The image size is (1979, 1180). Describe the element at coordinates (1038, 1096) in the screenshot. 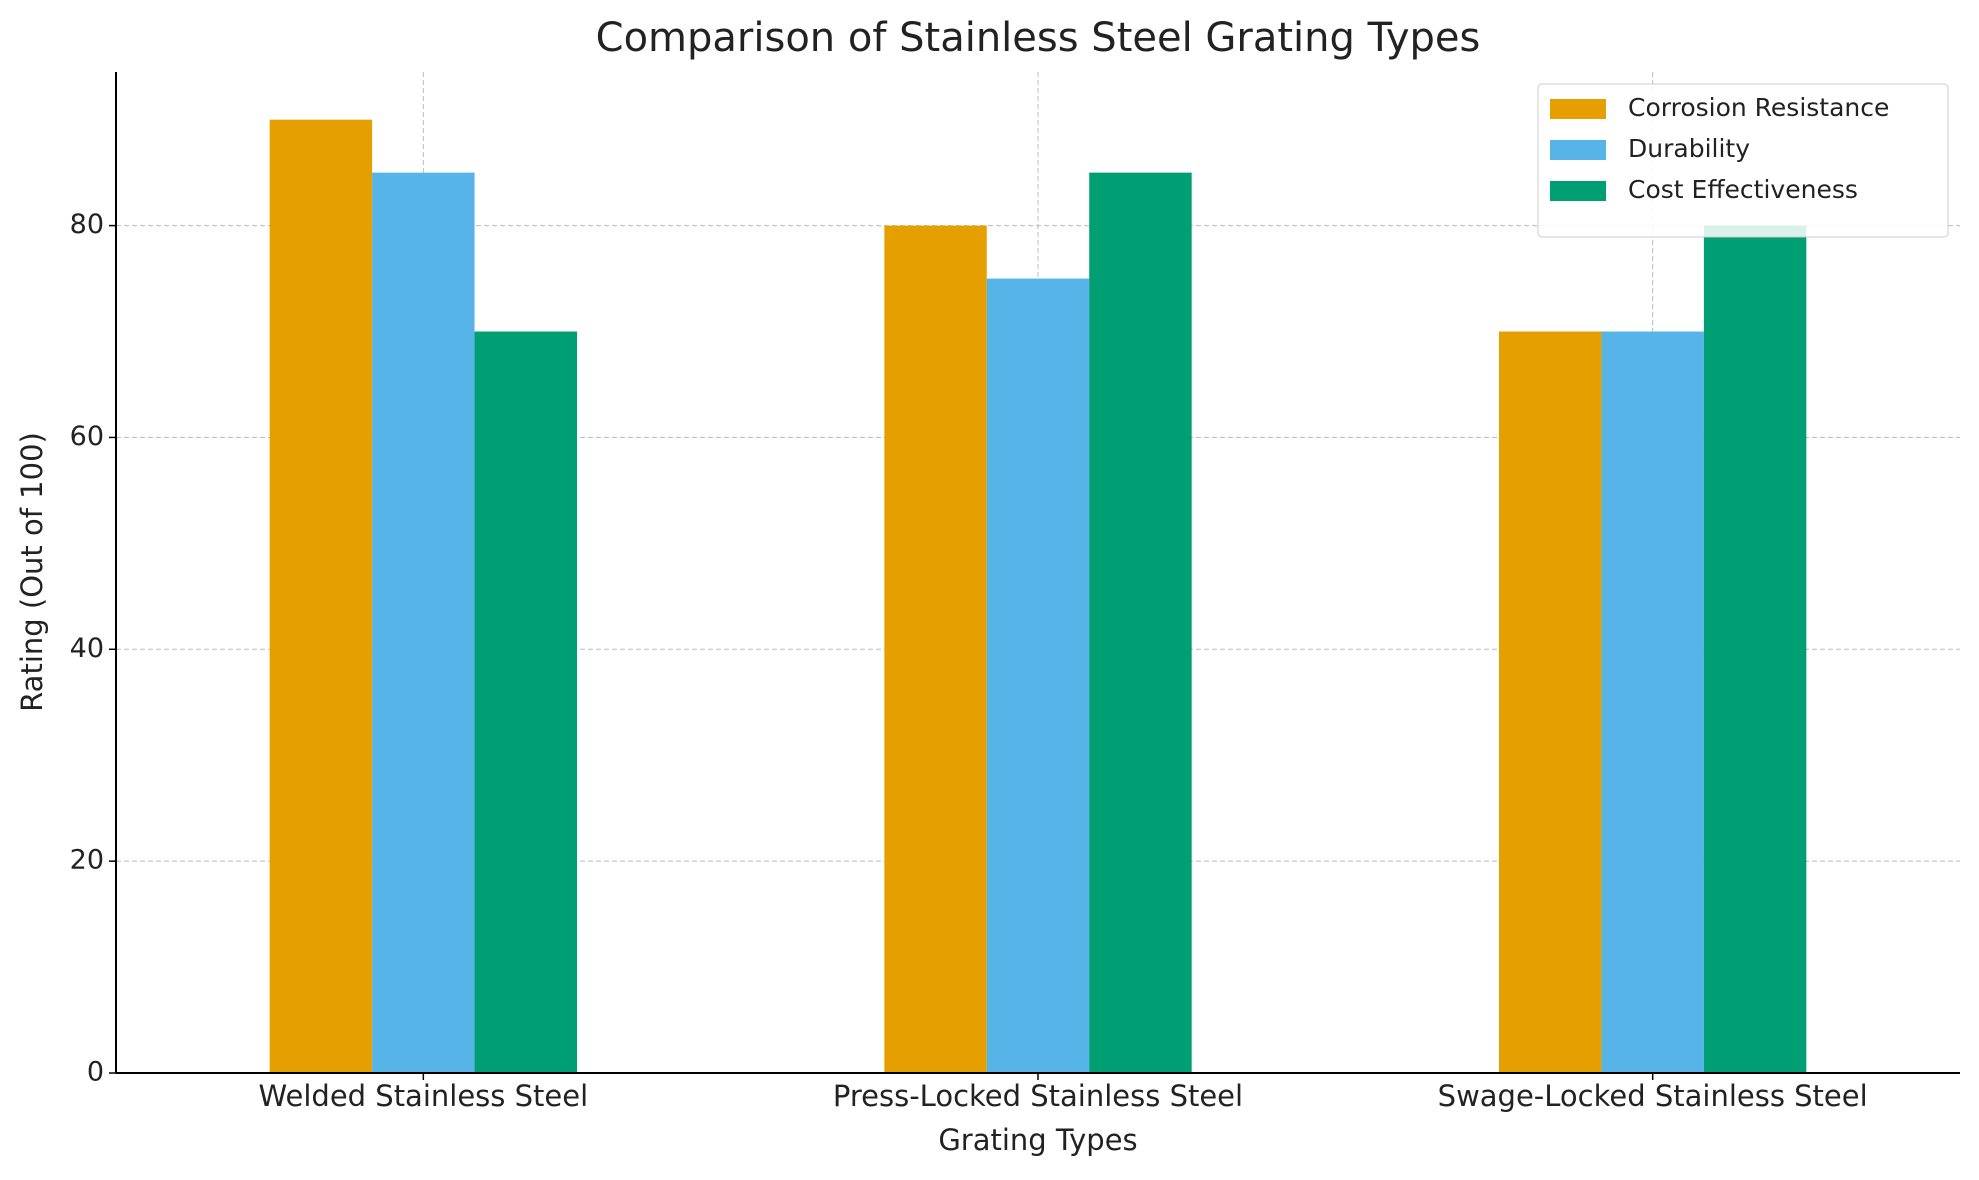

I see `x-tick-label: Press-Locked Stainless Steel` at that location.